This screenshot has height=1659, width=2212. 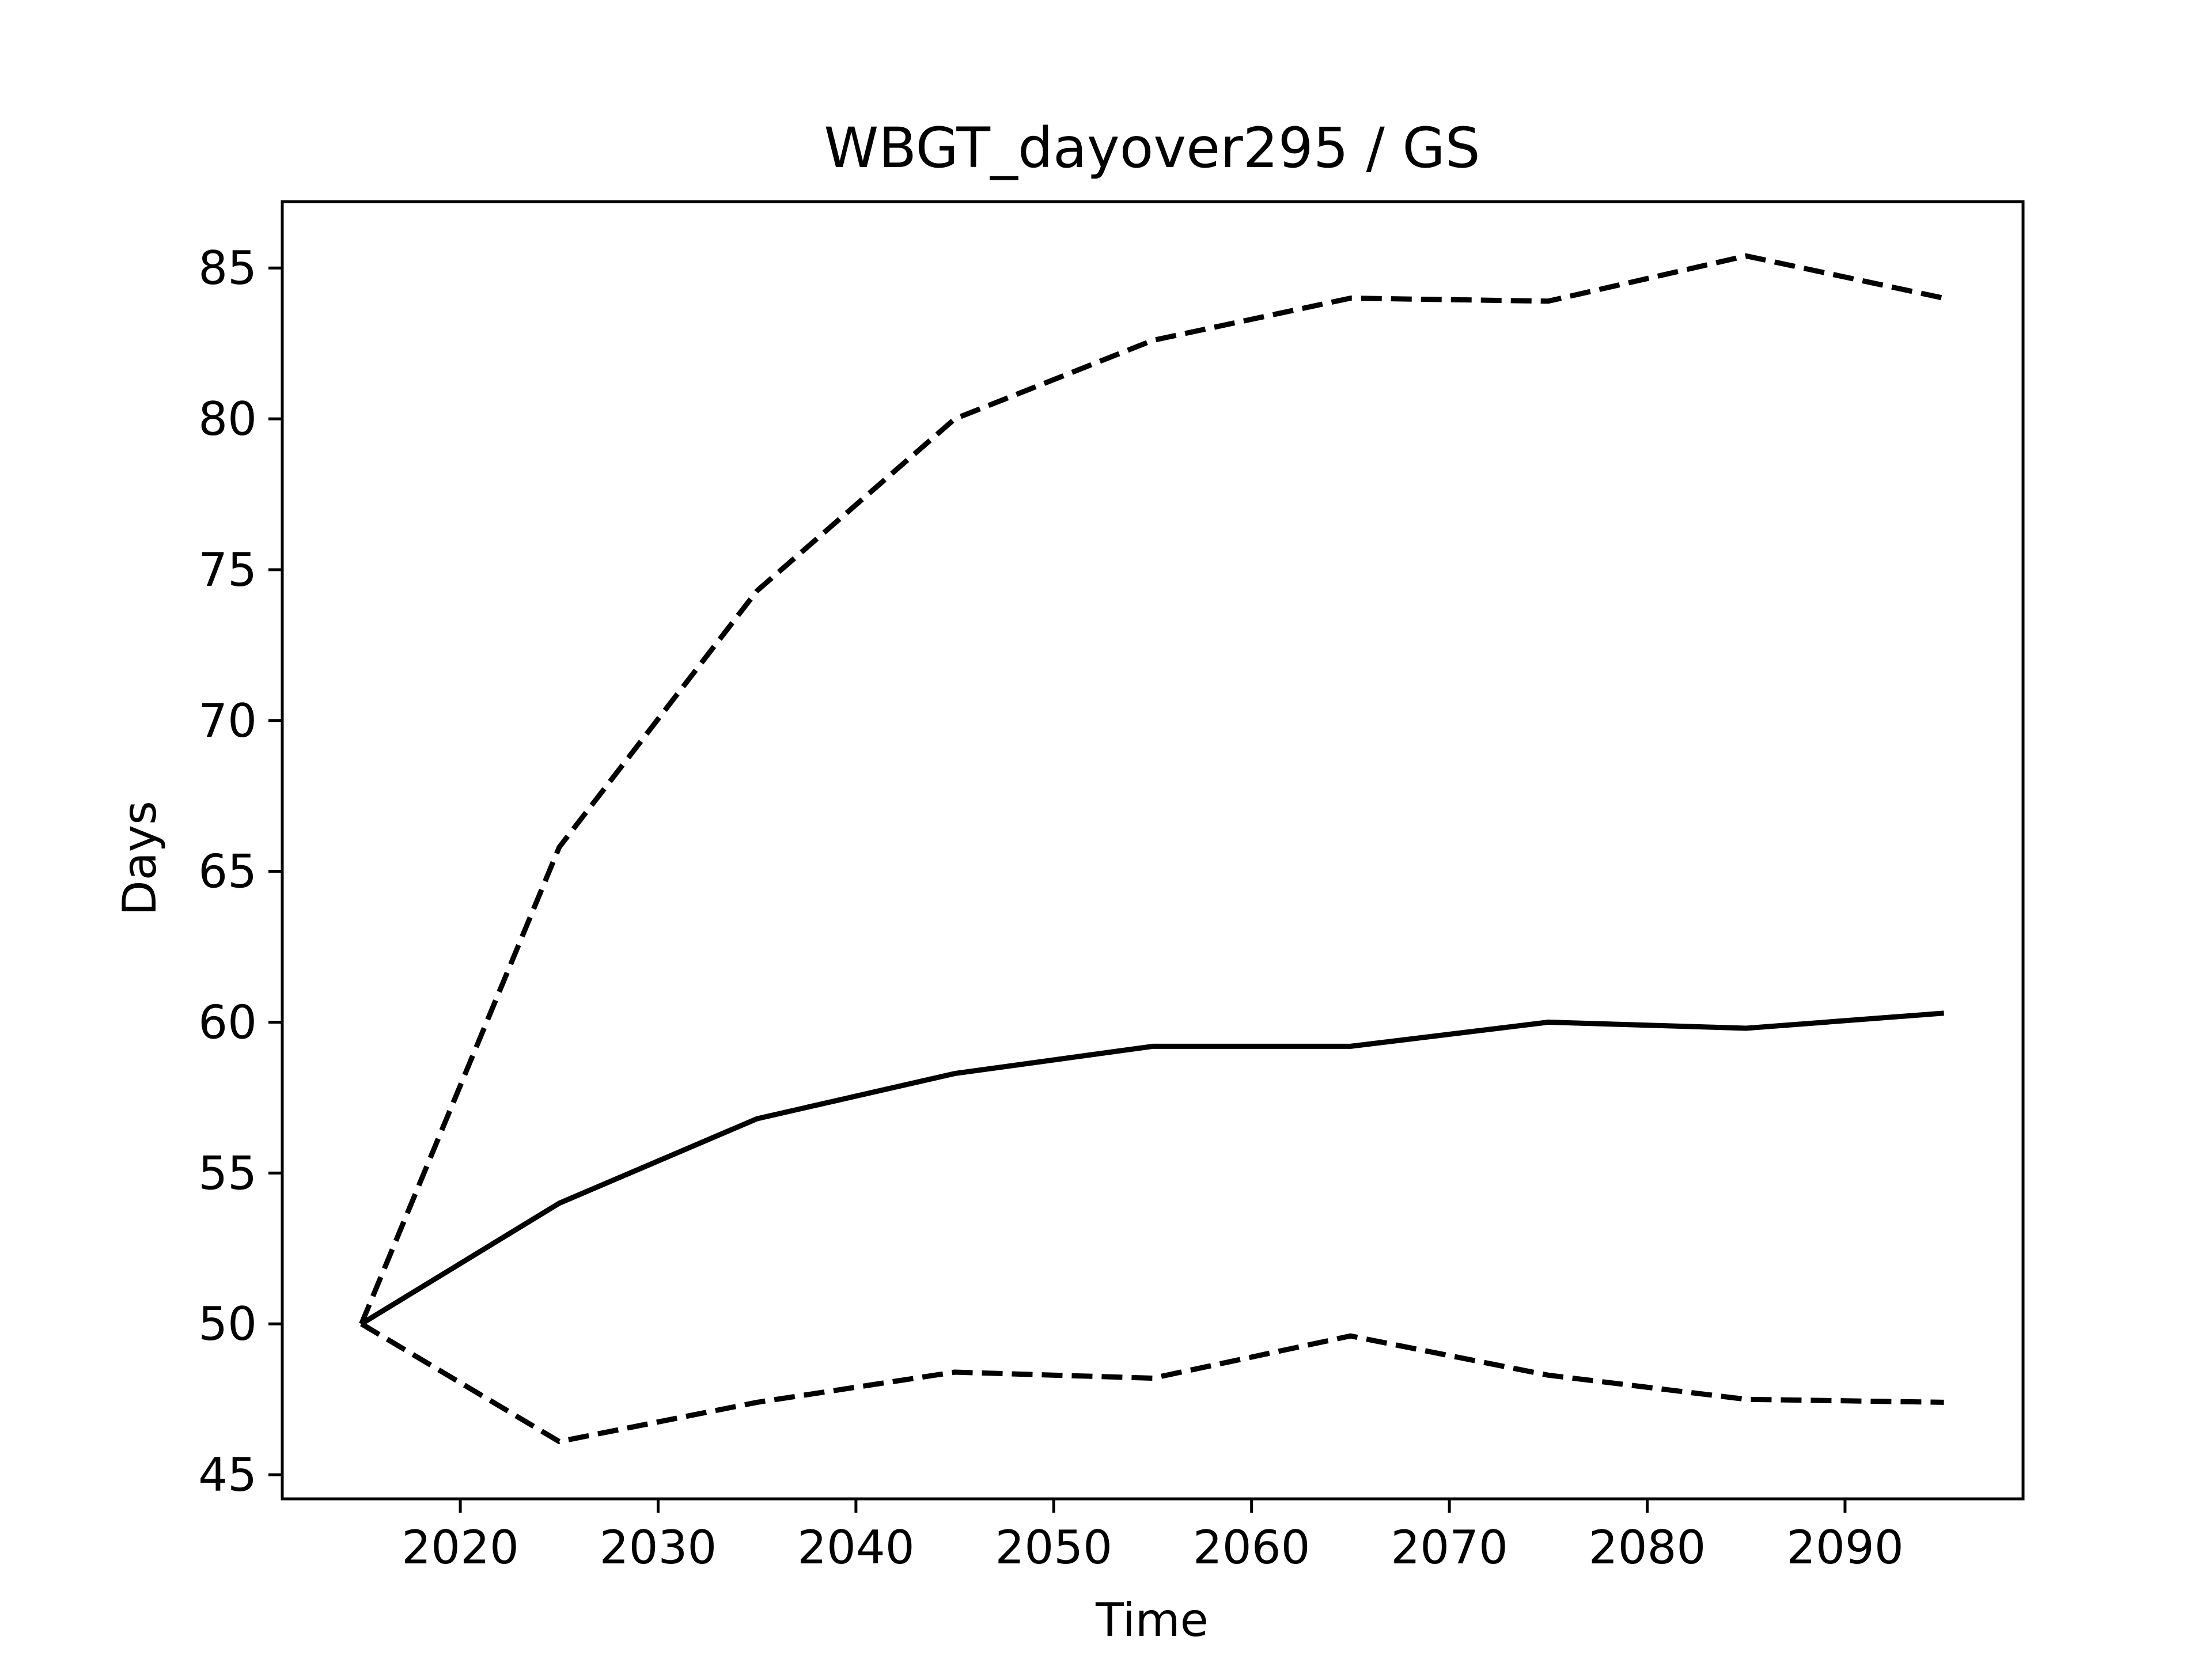 What do you see at coordinates (1152, 1382) in the screenshot?
I see `series-line-lower-bound` at bounding box center [1152, 1382].